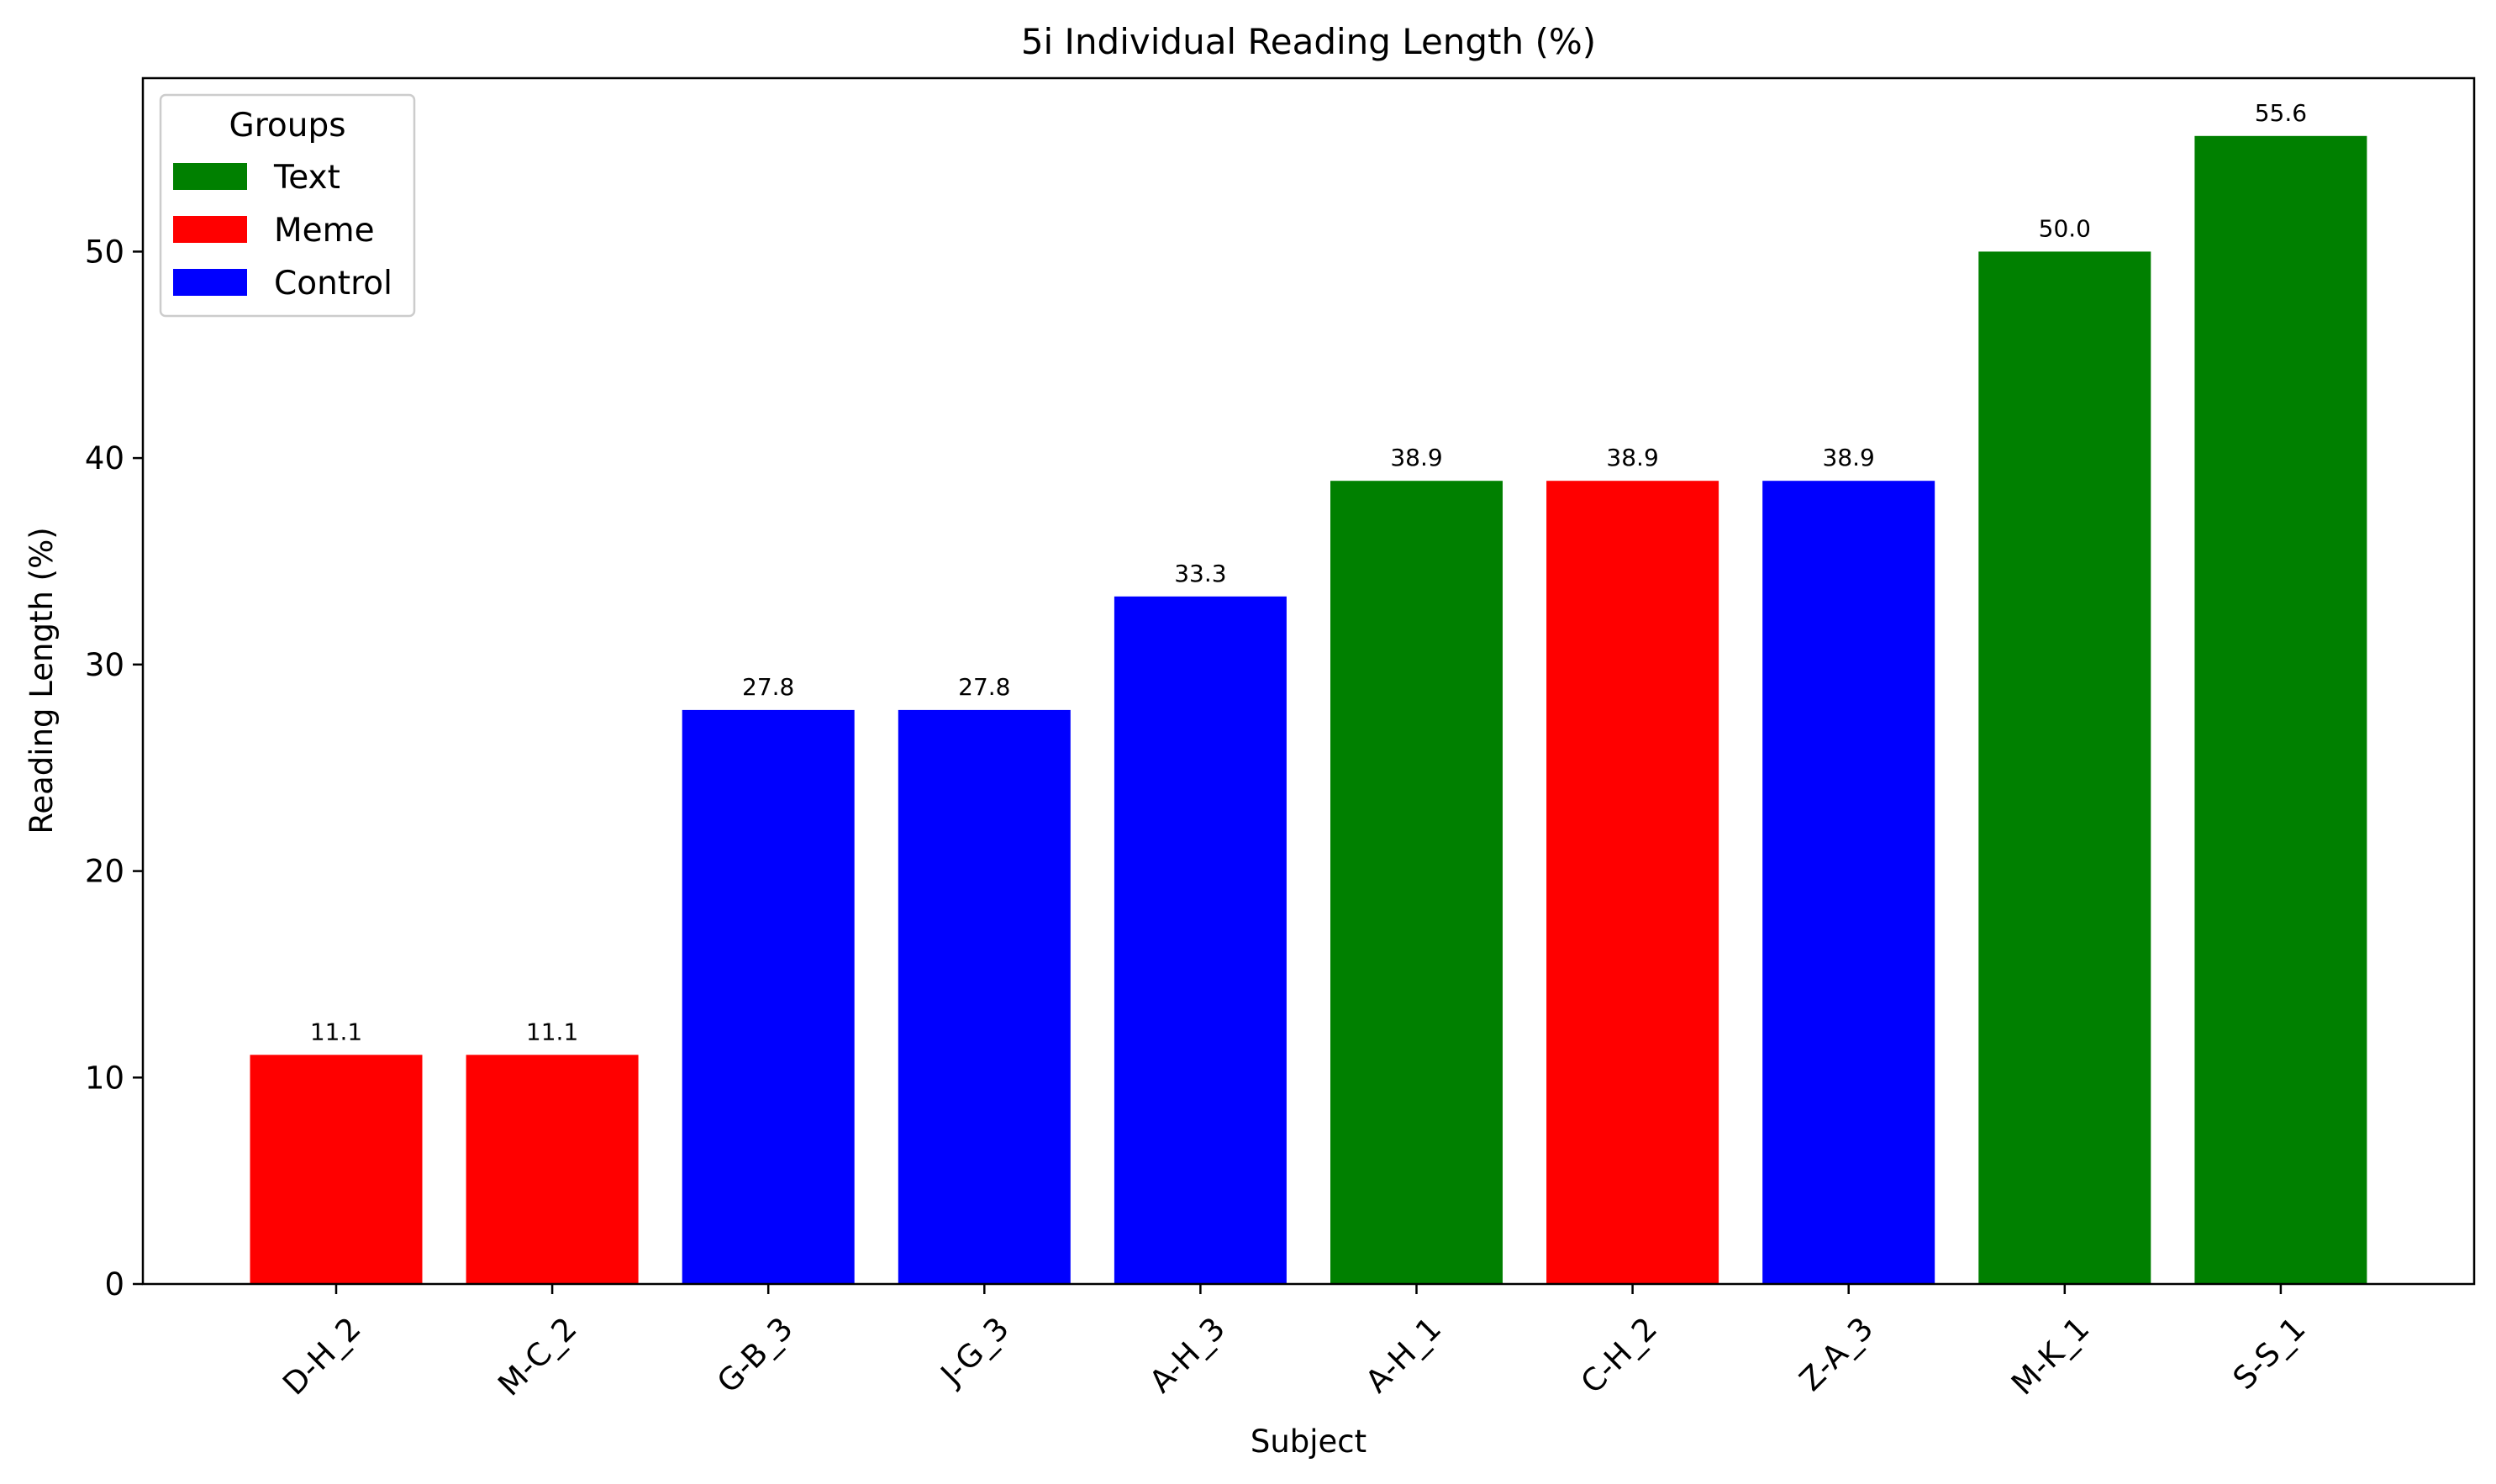  Describe the element at coordinates (114, 768) in the screenshot. I see `y-axis: 0 10 20 30 40 50` at that location.